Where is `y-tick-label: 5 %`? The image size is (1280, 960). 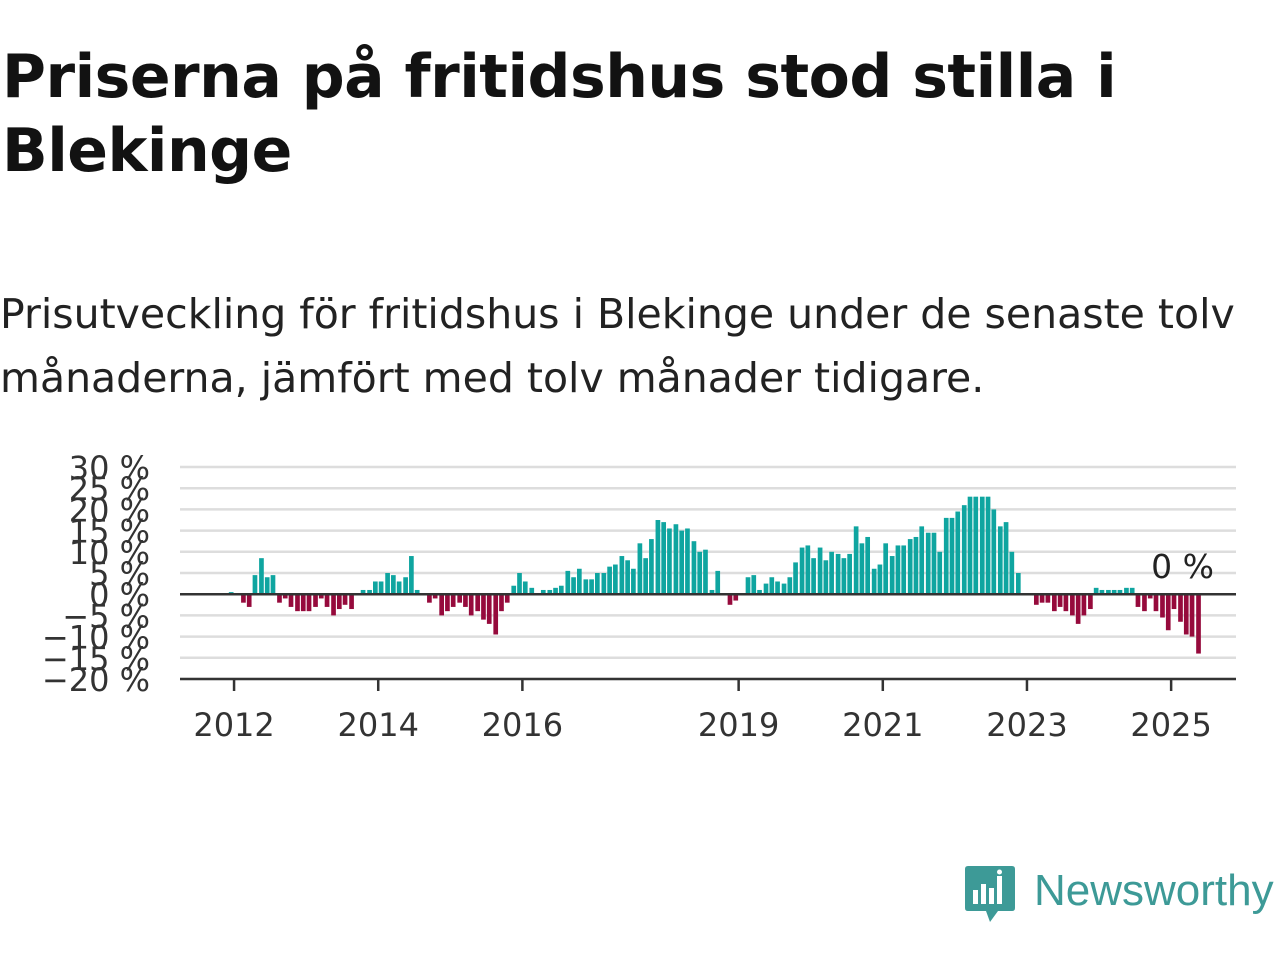 y-tick-label: 5 % is located at coordinates (119, 574).